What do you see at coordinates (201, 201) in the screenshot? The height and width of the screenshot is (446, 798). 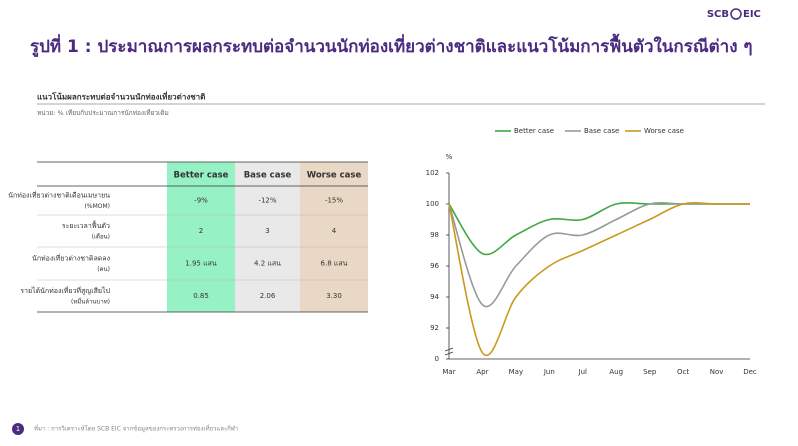 I see `cell: -9%` at bounding box center [201, 201].